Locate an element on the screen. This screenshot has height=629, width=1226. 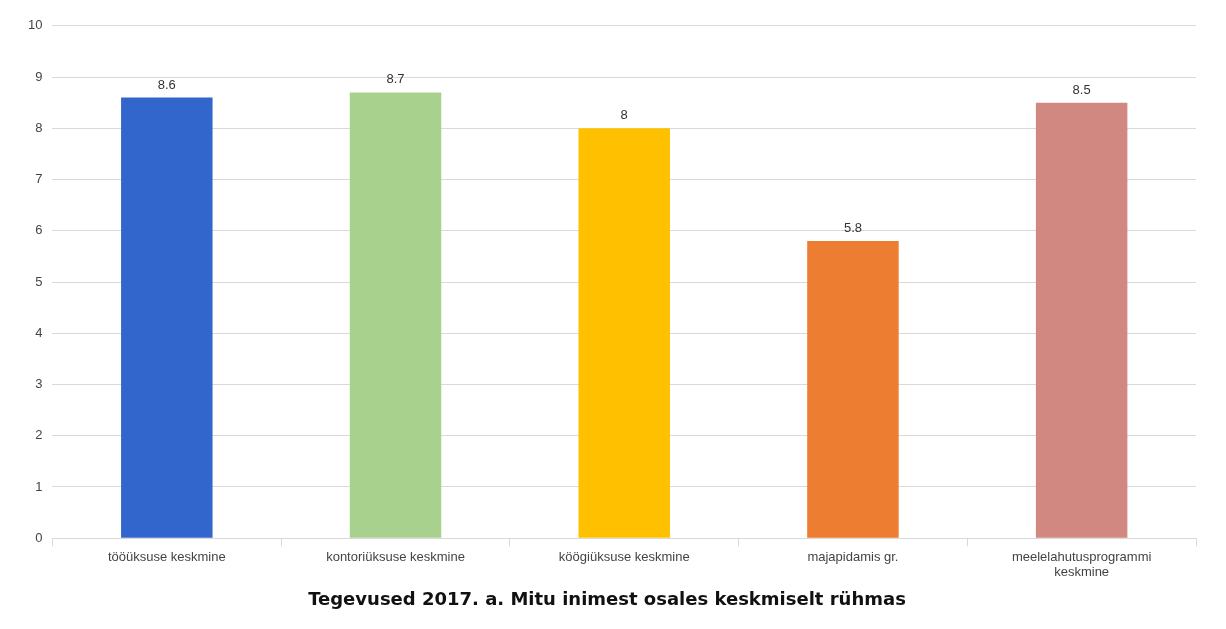
y-tick-label: 2 is located at coordinates (39, 435).